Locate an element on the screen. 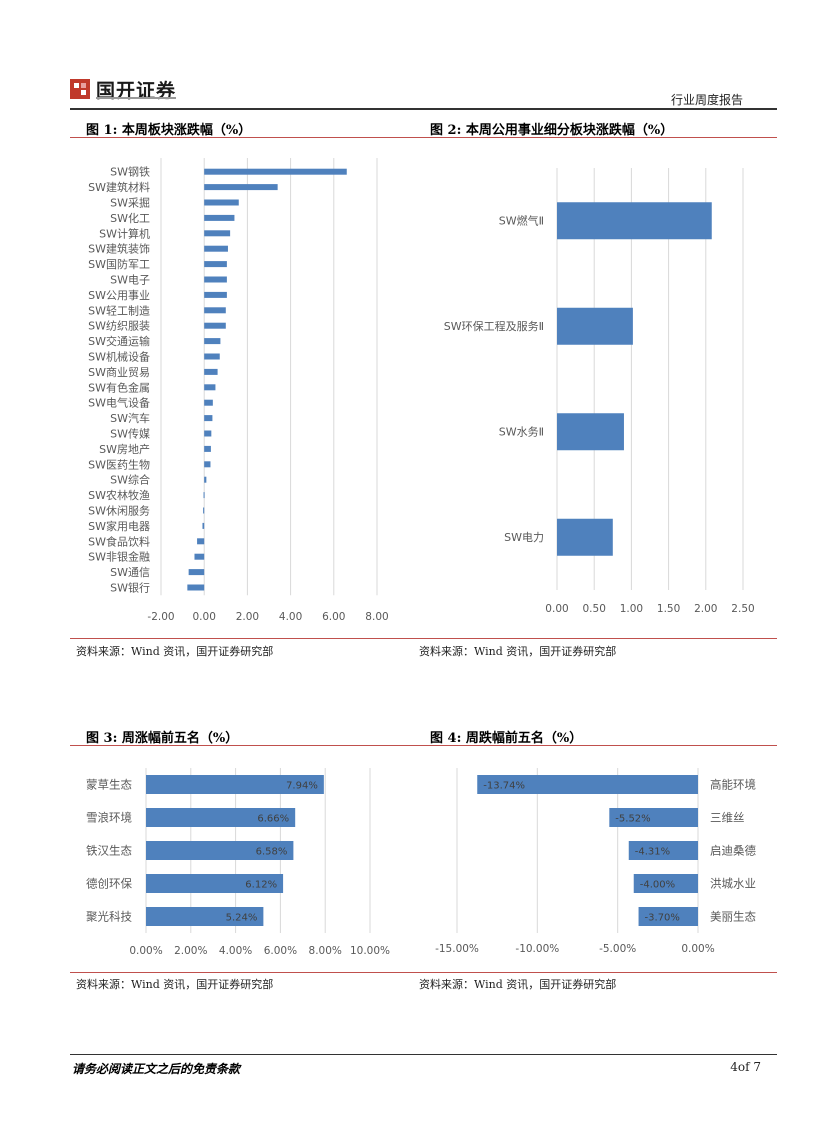 This screenshot has width=827, height=1122. chart-1-category-label: SW化工 is located at coordinates (130, 218).